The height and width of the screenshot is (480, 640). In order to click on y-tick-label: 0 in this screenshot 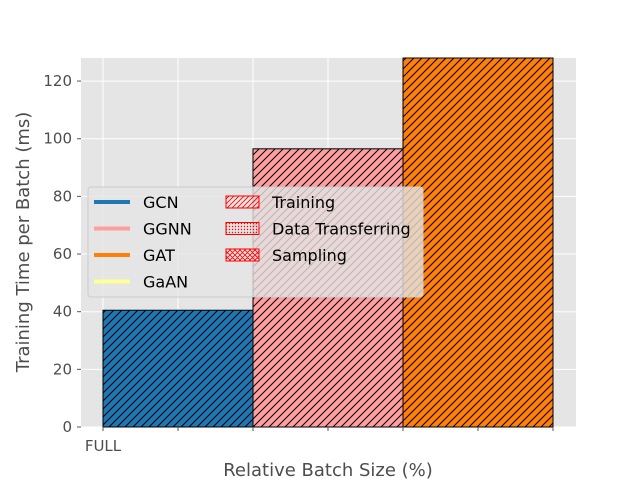, I will do `click(67, 427)`.